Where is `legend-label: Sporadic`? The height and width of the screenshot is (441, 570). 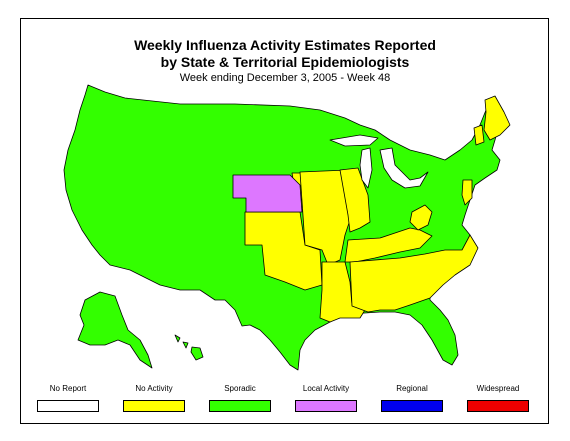
legend-label: Sporadic is located at coordinates (240, 388).